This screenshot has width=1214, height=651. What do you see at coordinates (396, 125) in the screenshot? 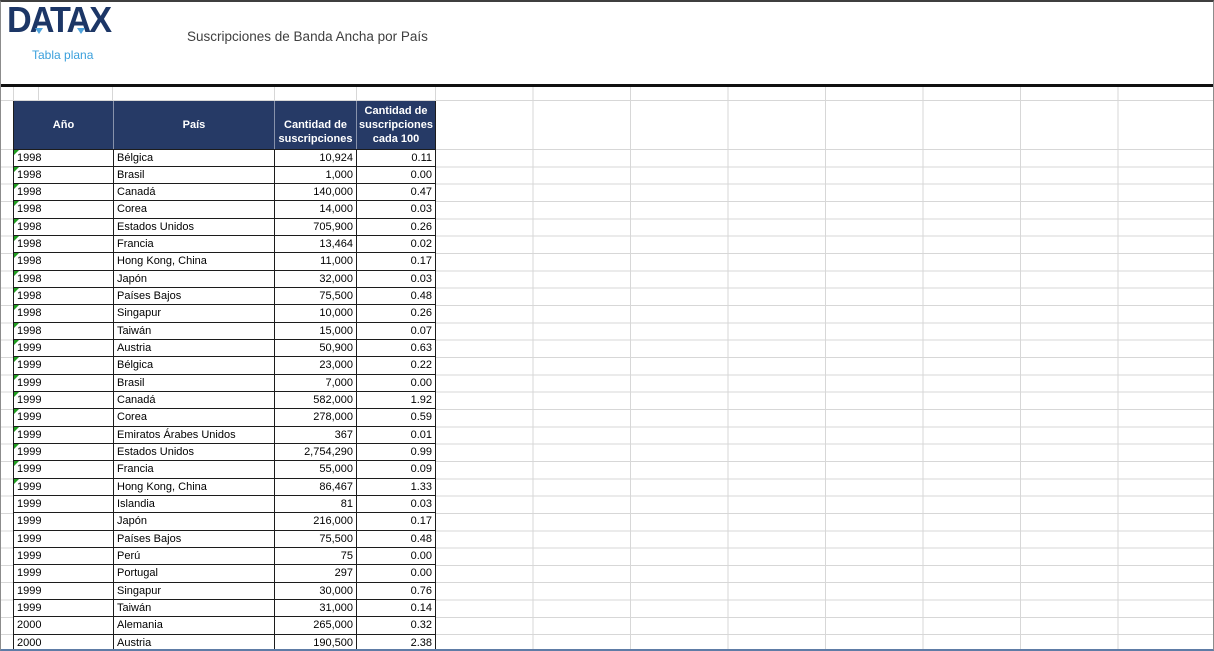
I see `column-header-subscriptions-per-100: Cantidad de suscripciones cada 100` at bounding box center [396, 125].